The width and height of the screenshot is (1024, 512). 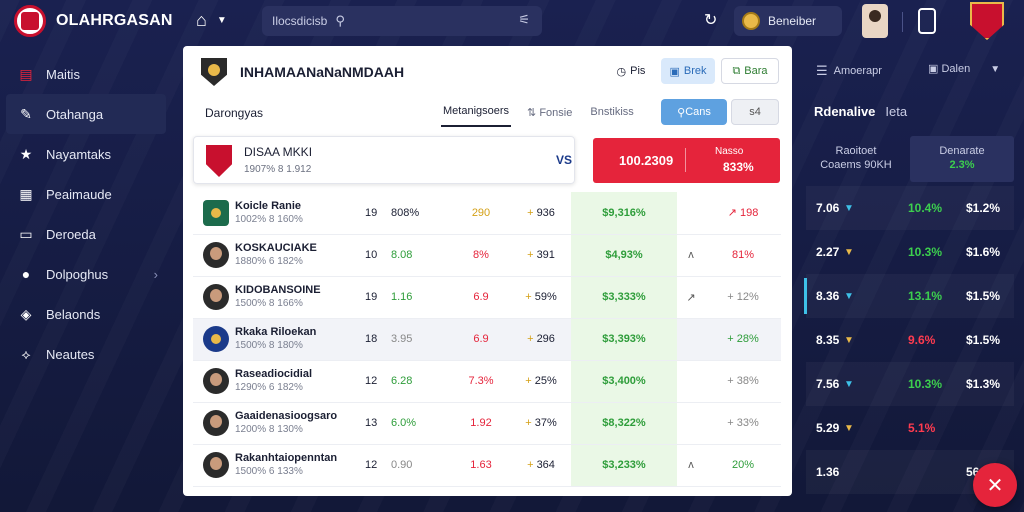 I want to click on cell: 1.16, so click(x=402, y=297).